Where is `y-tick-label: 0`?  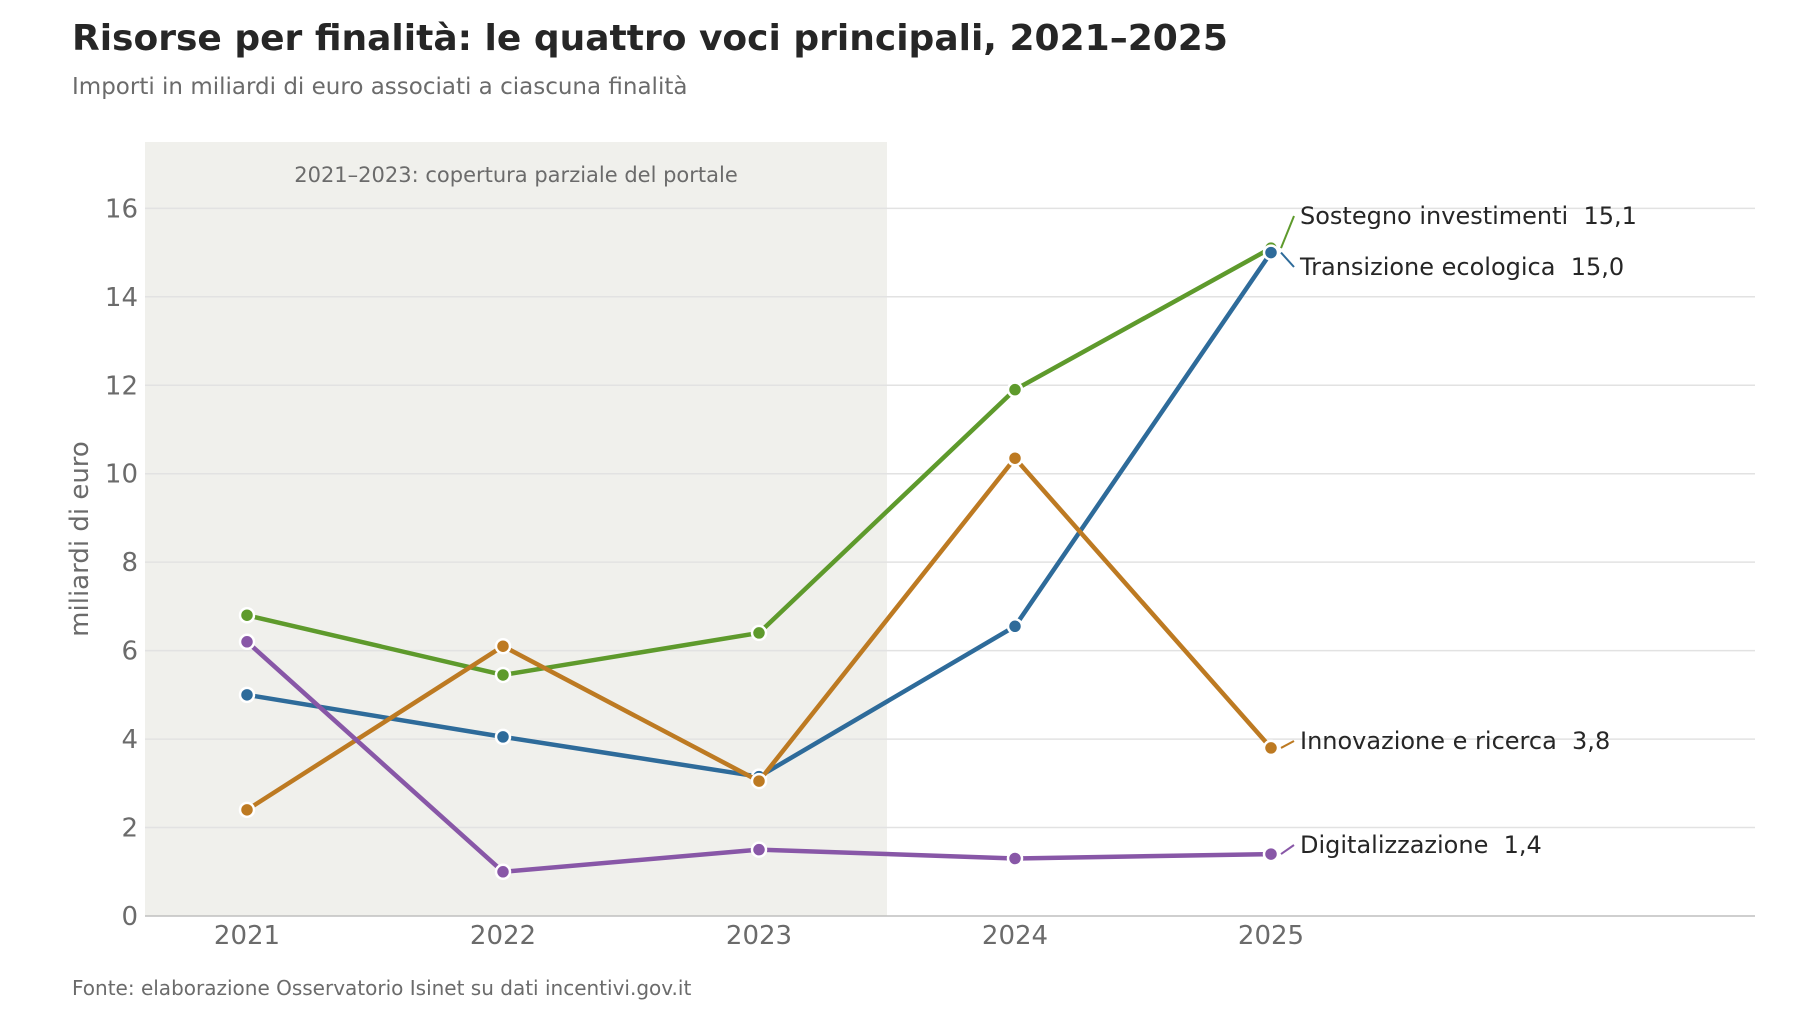
y-tick-label: 0 is located at coordinates (129, 917).